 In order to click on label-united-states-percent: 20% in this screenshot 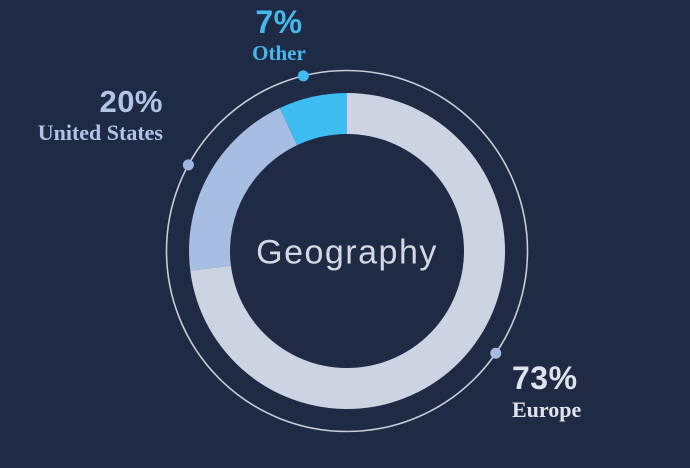, I will do `click(131, 101)`.